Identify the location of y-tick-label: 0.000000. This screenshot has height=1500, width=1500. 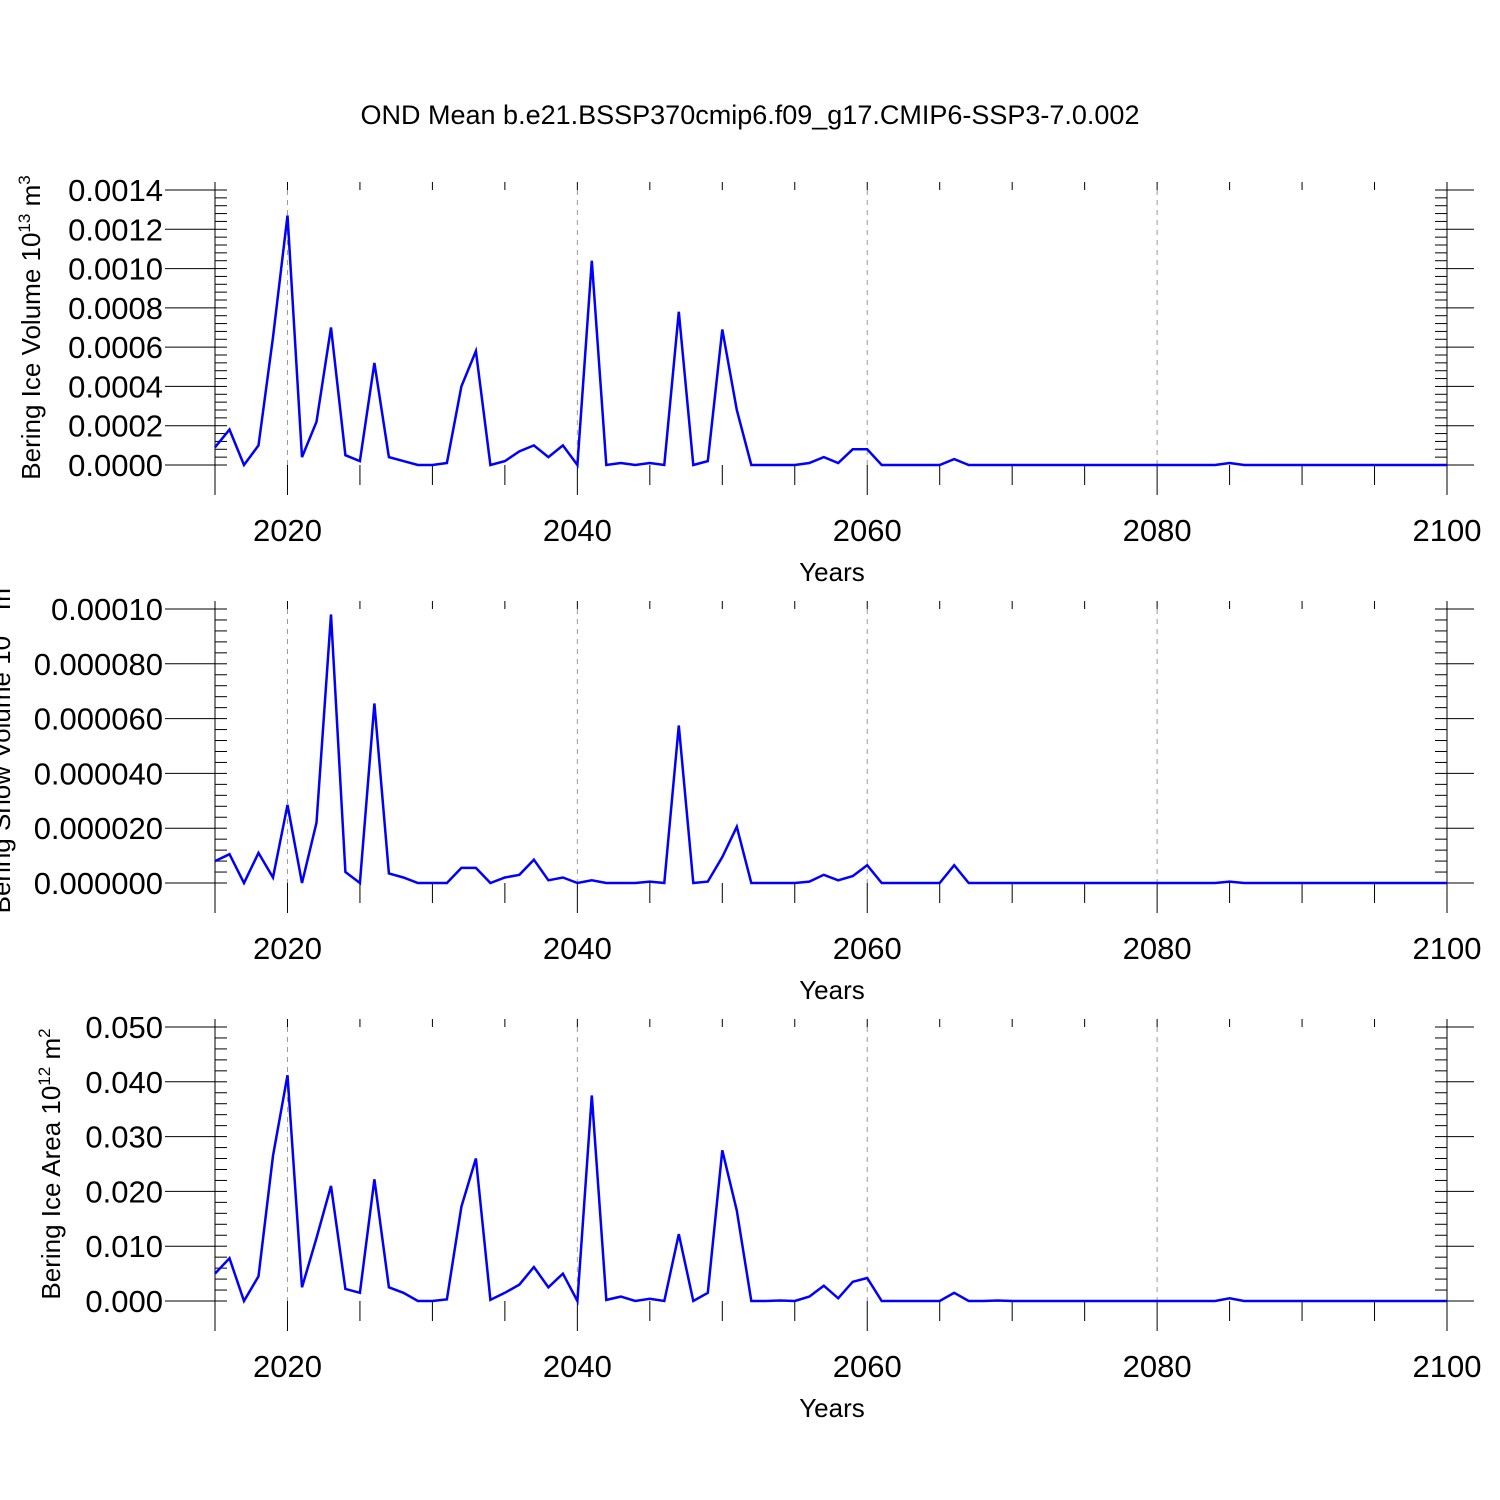
(98, 883).